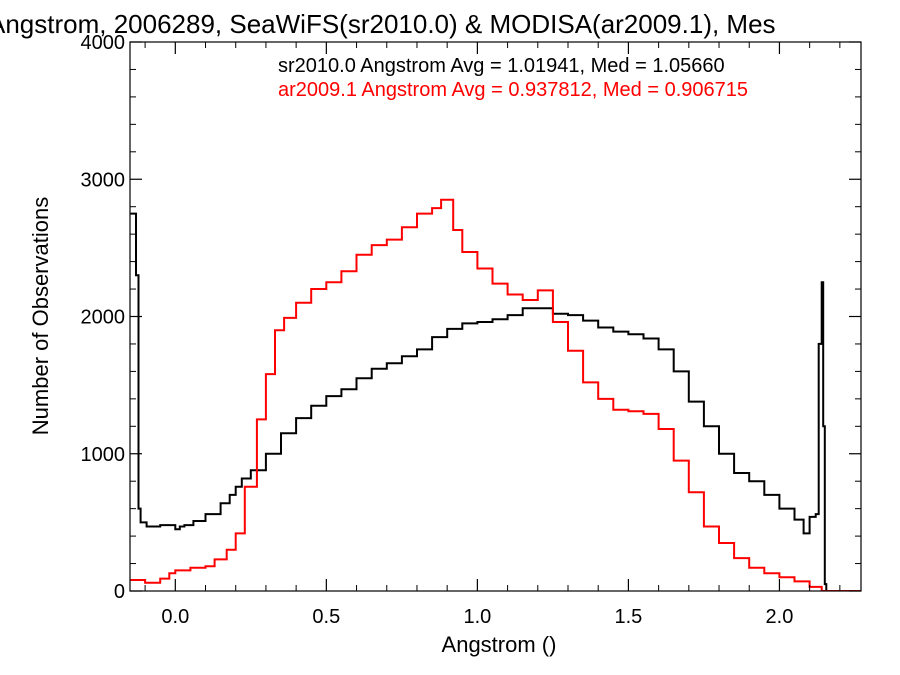  I want to click on y-tick-label: 2000, so click(103, 318).